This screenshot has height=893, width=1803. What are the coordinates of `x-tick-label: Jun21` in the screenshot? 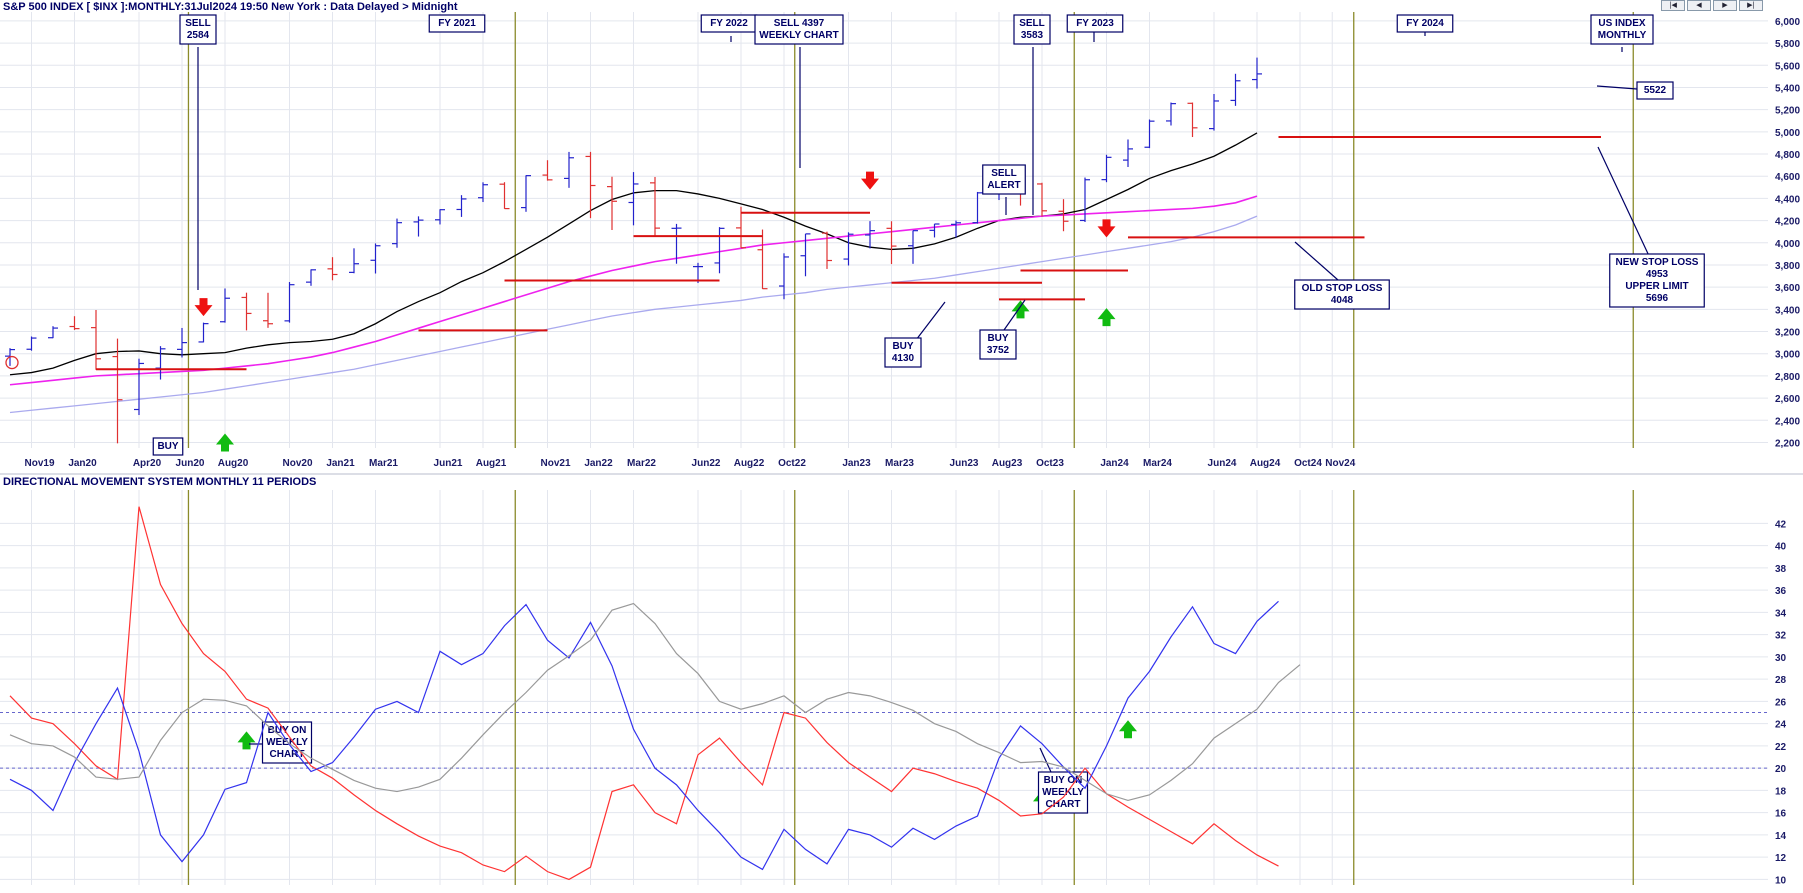 It's located at (448, 463).